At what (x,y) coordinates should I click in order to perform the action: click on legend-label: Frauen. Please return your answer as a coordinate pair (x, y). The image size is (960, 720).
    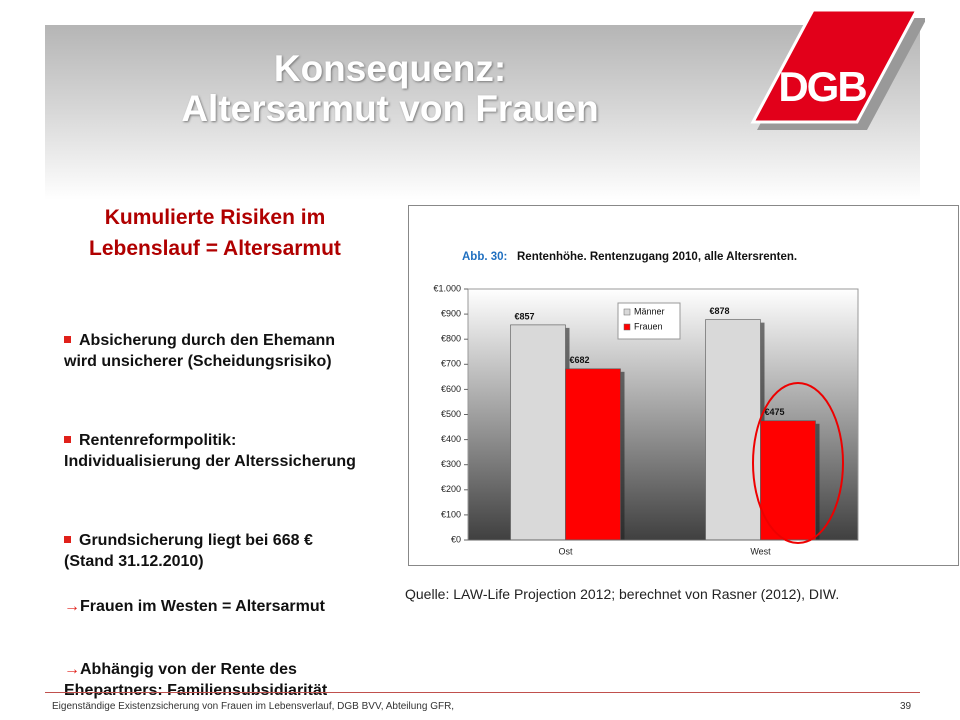
    Looking at the image, I should click on (648, 326).